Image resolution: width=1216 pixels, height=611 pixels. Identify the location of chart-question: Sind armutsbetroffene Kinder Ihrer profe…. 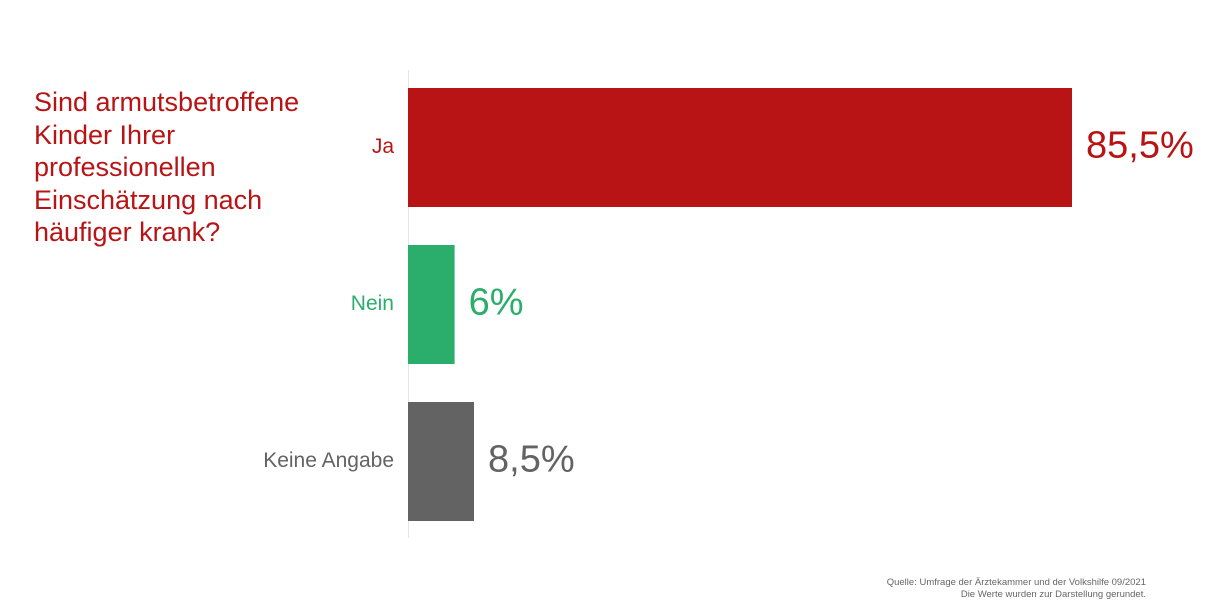
(167, 167).